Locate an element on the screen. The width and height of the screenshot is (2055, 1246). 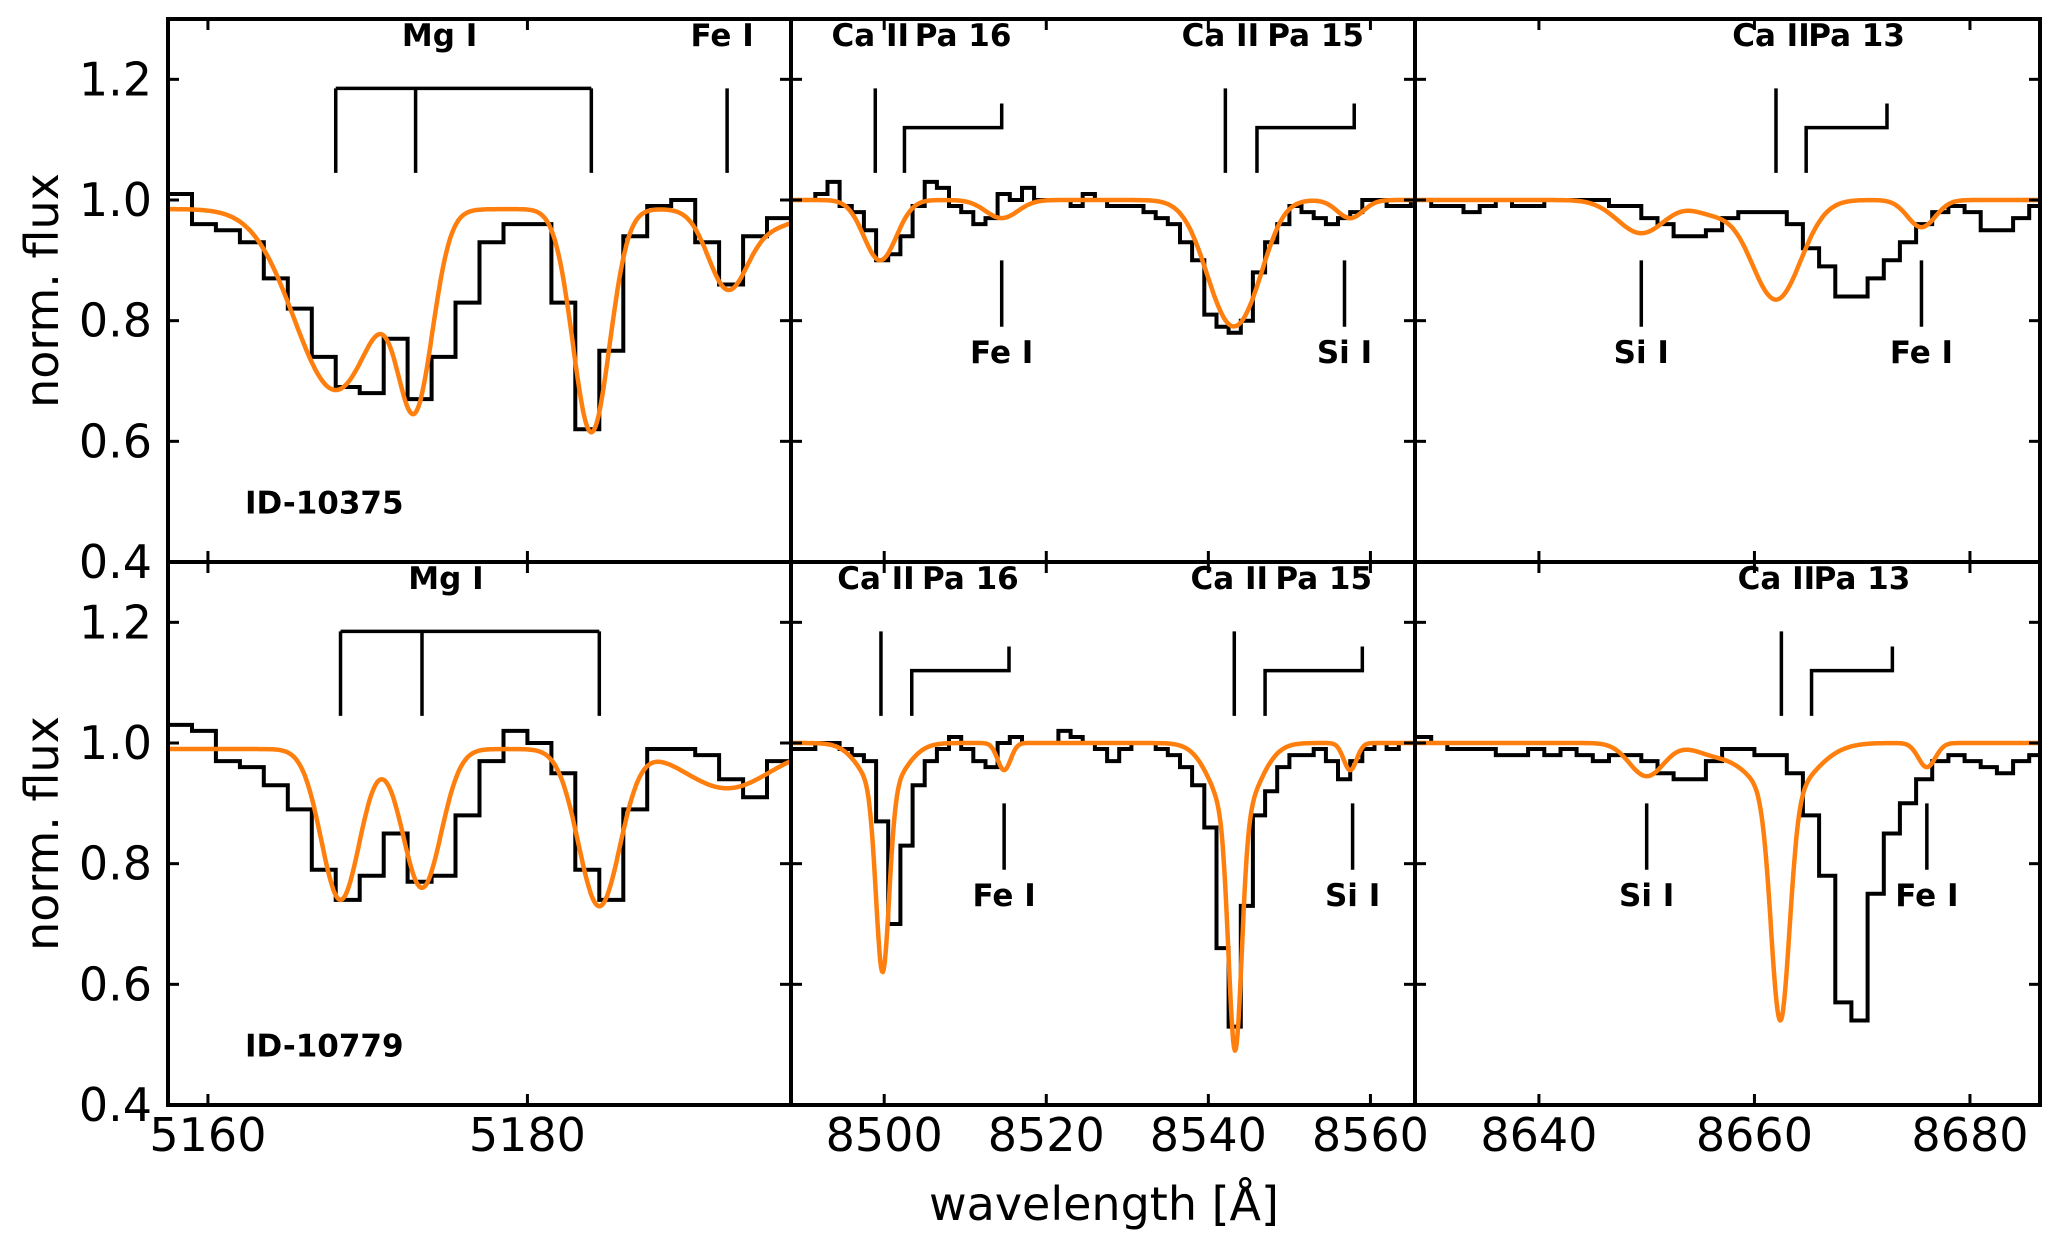
x-tick-label: 8680 is located at coordinates (1969, 1135).